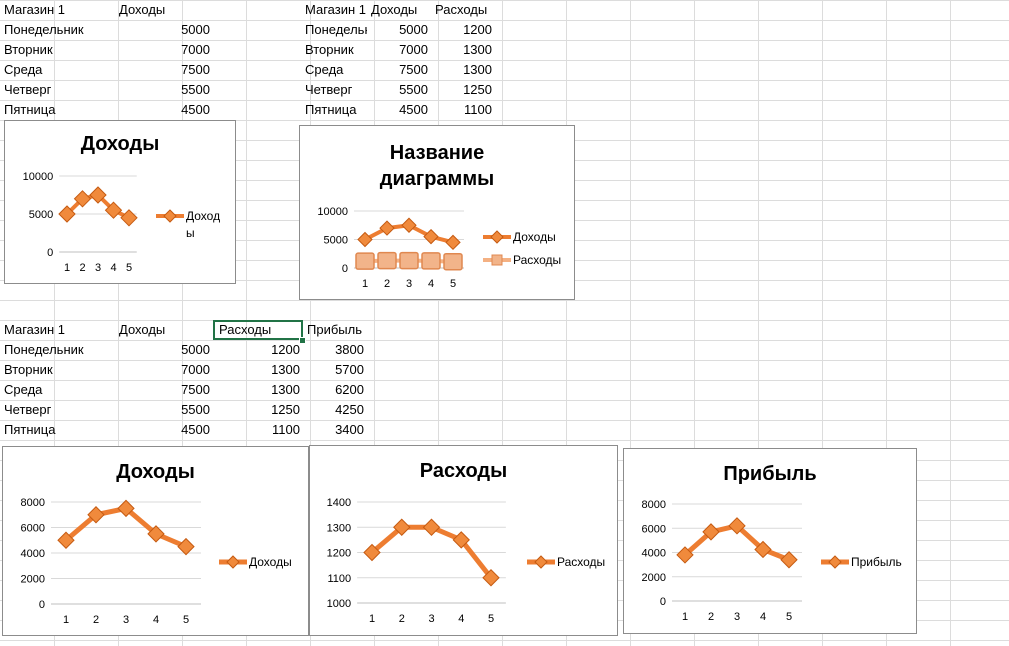 The height and width of the screenshot is (646, 1009). I want to click on table-cell: 5700, so click(349, 369).